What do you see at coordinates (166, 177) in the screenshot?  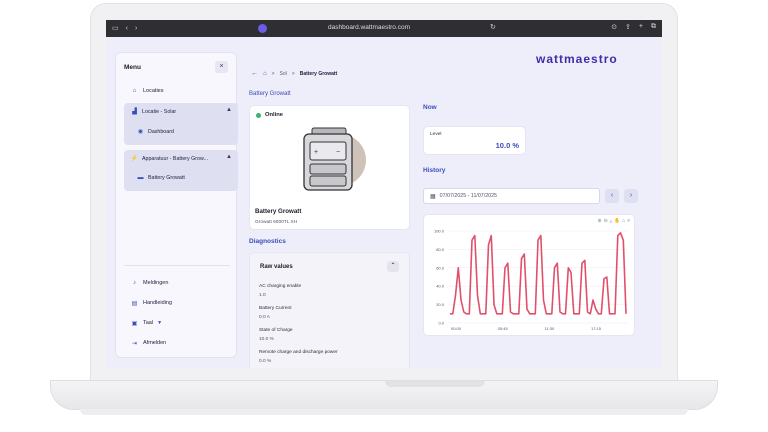 I see `sidebar-item-label: Battery Growatt` at bounding box center [166, 177].